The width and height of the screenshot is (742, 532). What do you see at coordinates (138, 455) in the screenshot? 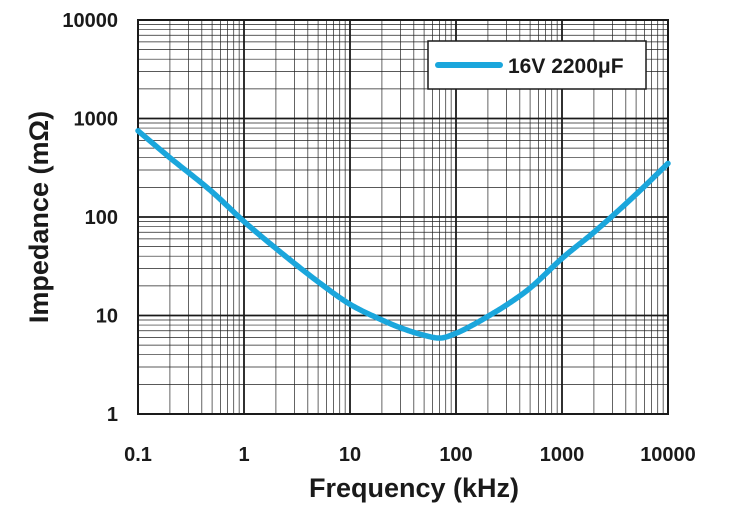
I see `x-tick-label: 0.1` at bounding box center [138, 455].